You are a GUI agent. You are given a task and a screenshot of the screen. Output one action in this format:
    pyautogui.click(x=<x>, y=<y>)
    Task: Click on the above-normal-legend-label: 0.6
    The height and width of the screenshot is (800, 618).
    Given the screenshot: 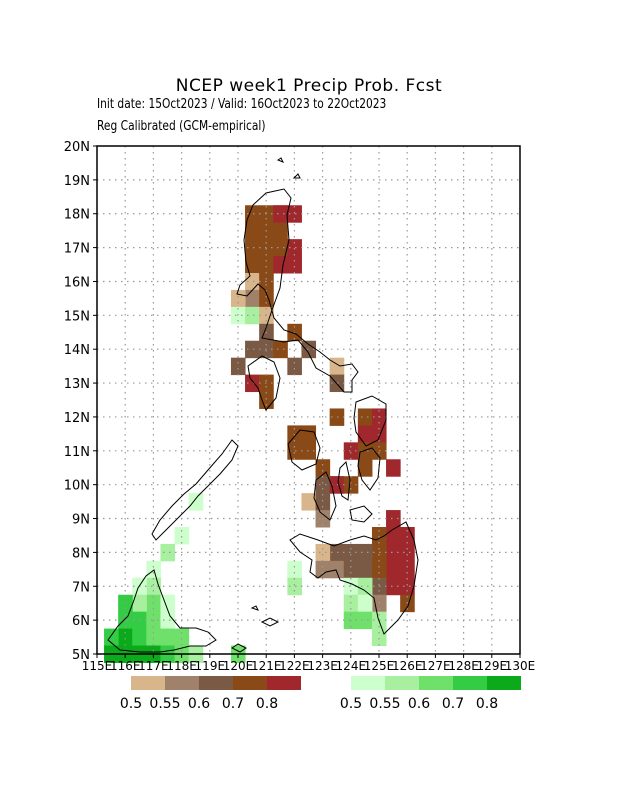 What is the action you would take?
    pyautogui.click(x=419, y=704)
    